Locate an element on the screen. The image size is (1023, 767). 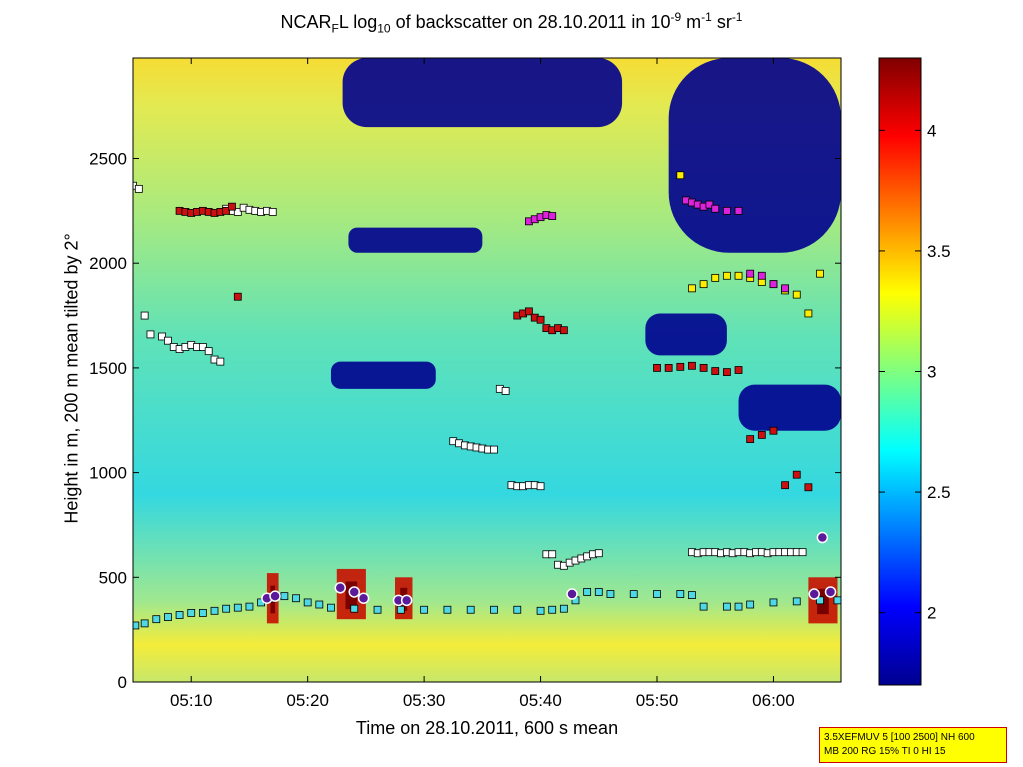
colorbar: 2 2.5 3 3.5 4 is located at coordinates (914, 371).